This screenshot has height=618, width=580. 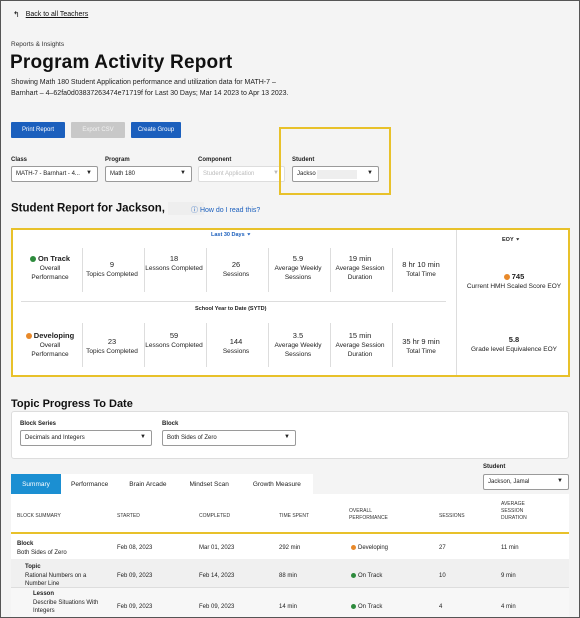 I want to click on metric-label: Lessons Completed, so click(x=174, y=268).